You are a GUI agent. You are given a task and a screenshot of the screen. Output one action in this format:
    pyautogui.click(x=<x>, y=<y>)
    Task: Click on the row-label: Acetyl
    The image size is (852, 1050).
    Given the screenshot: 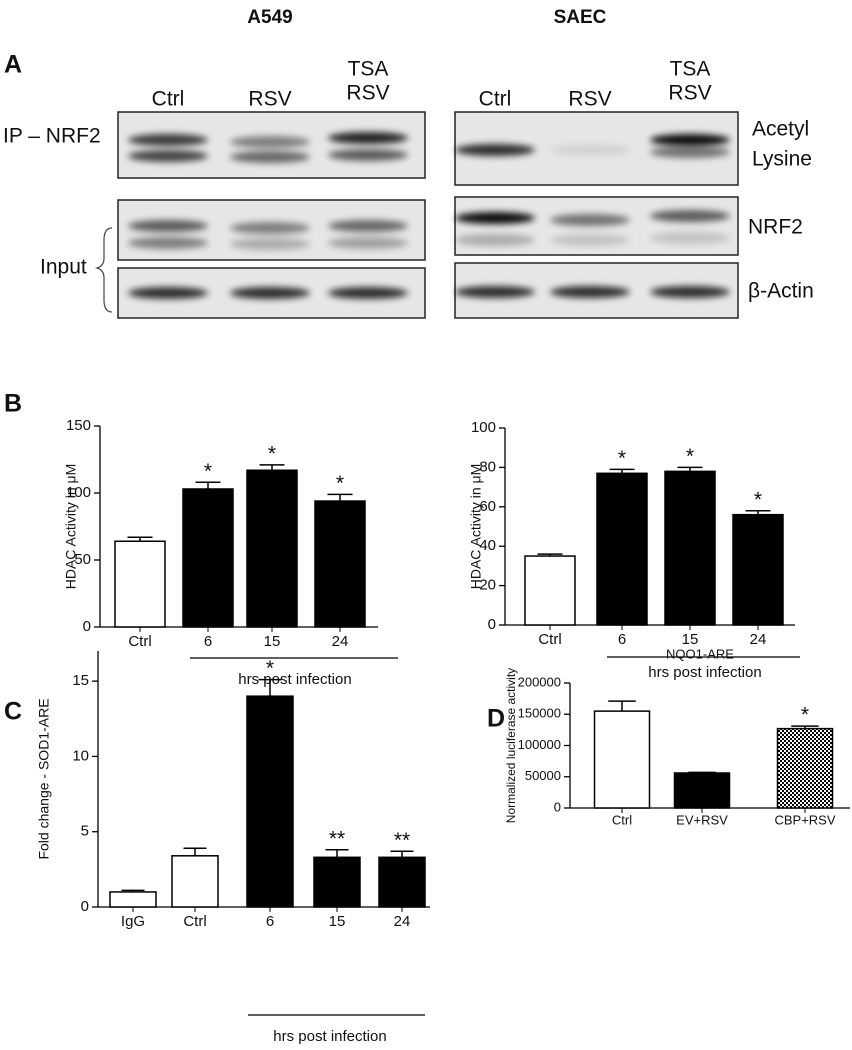 What is the action you would take?
    pyautogui.click(x=780, y=129)
    